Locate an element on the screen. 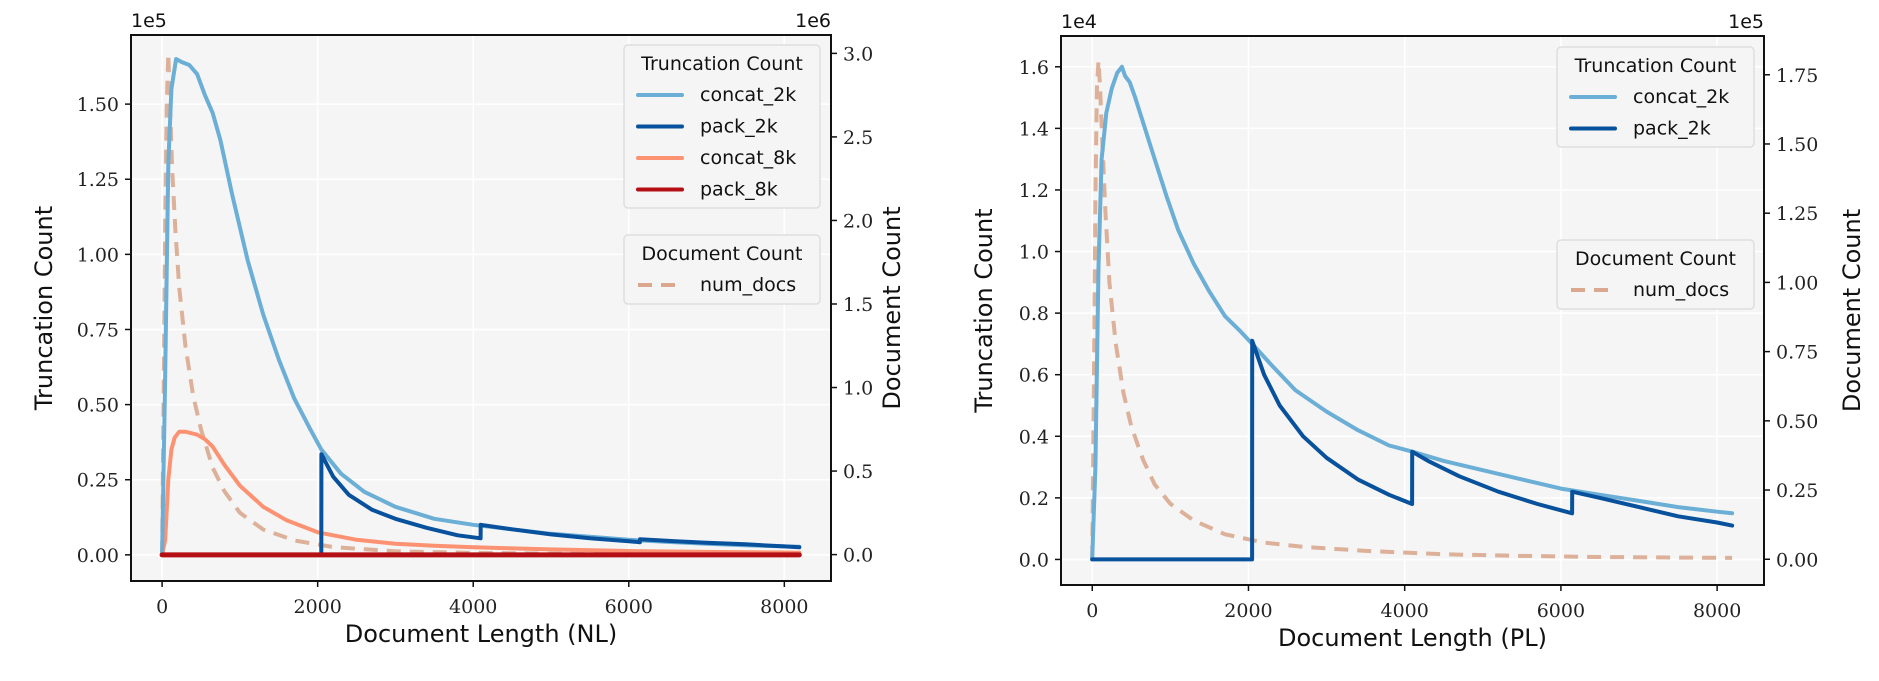 Image resolution: width=1879 pixels, height=681 pixels. y2-tick-label: 2.0 is located at coordinates (858, 221).